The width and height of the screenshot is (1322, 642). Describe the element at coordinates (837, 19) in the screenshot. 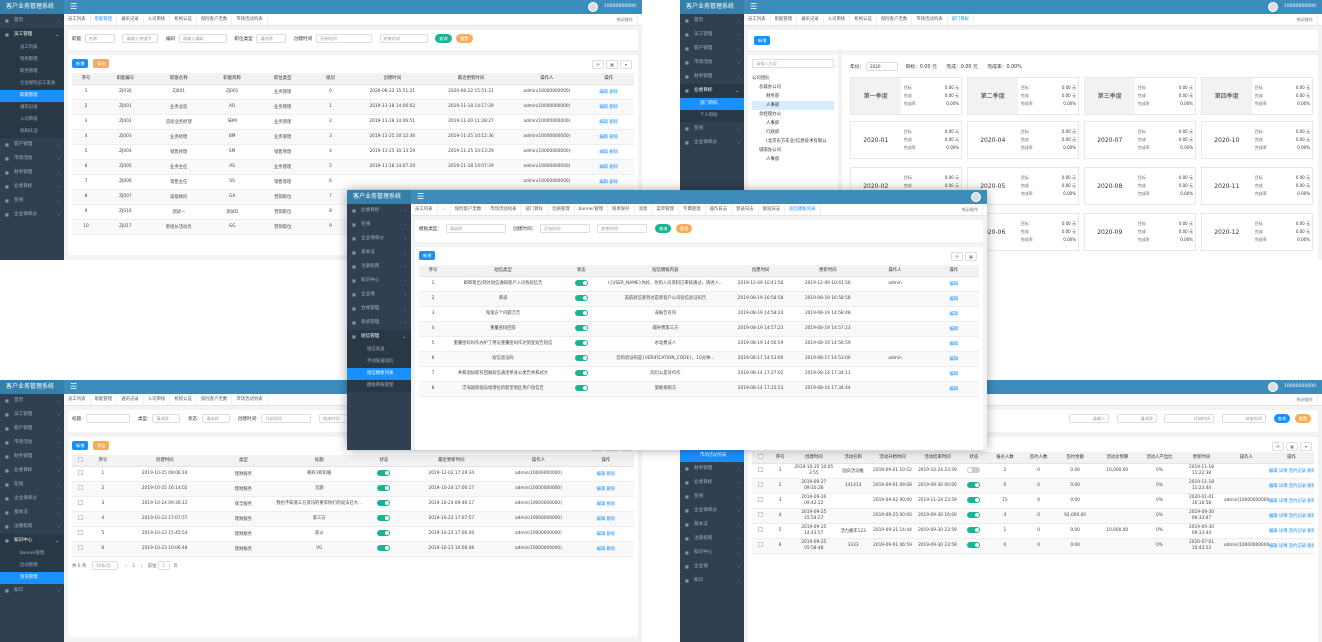

I see `tab: 入司审核` at that location.